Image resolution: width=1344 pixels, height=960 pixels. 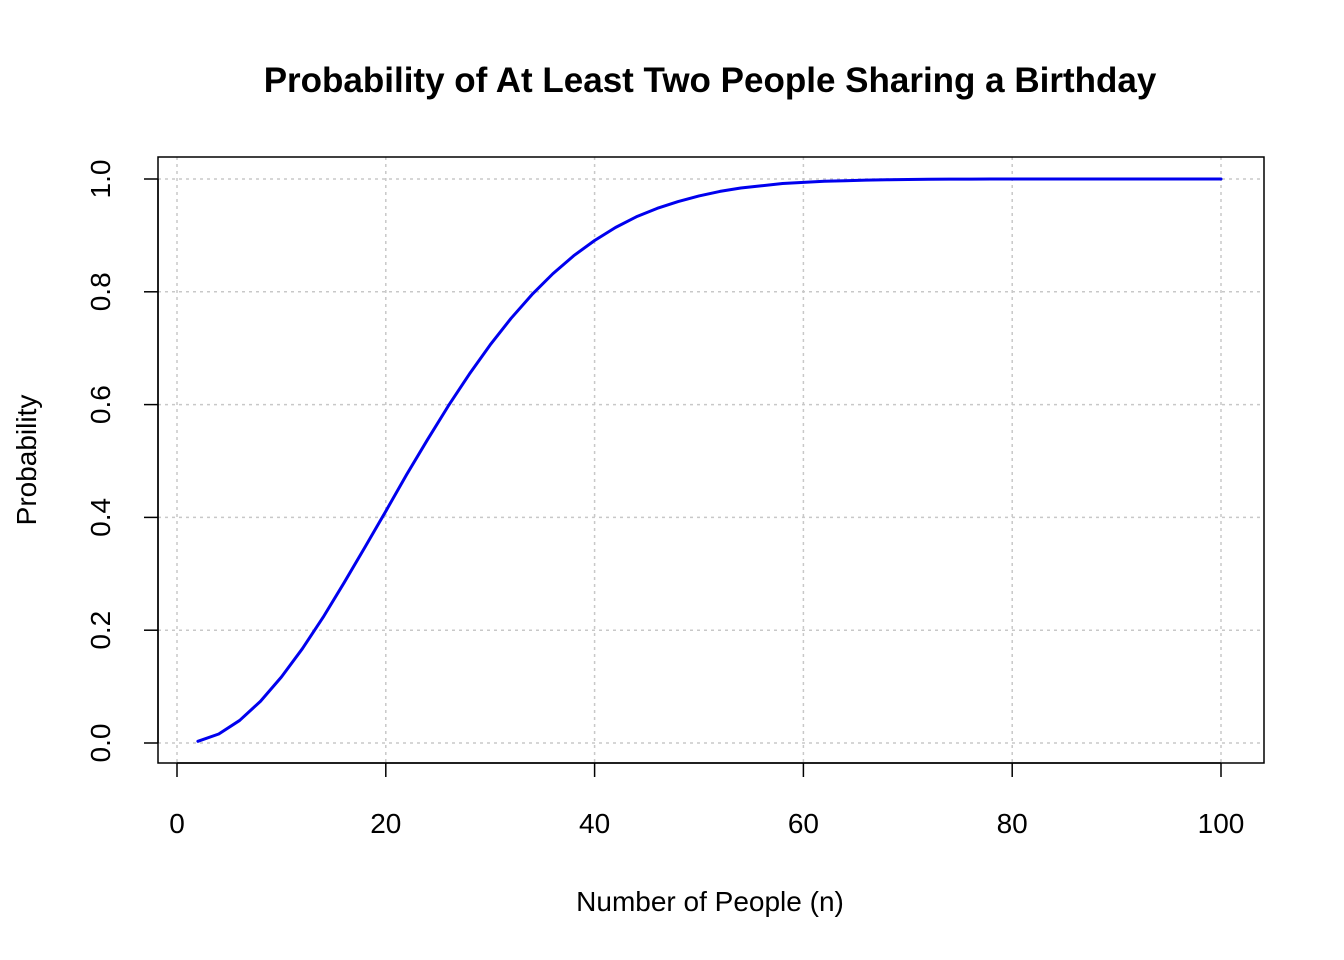 I want to click on x-tick-label-5: 100, so click(x=1221, y=823).